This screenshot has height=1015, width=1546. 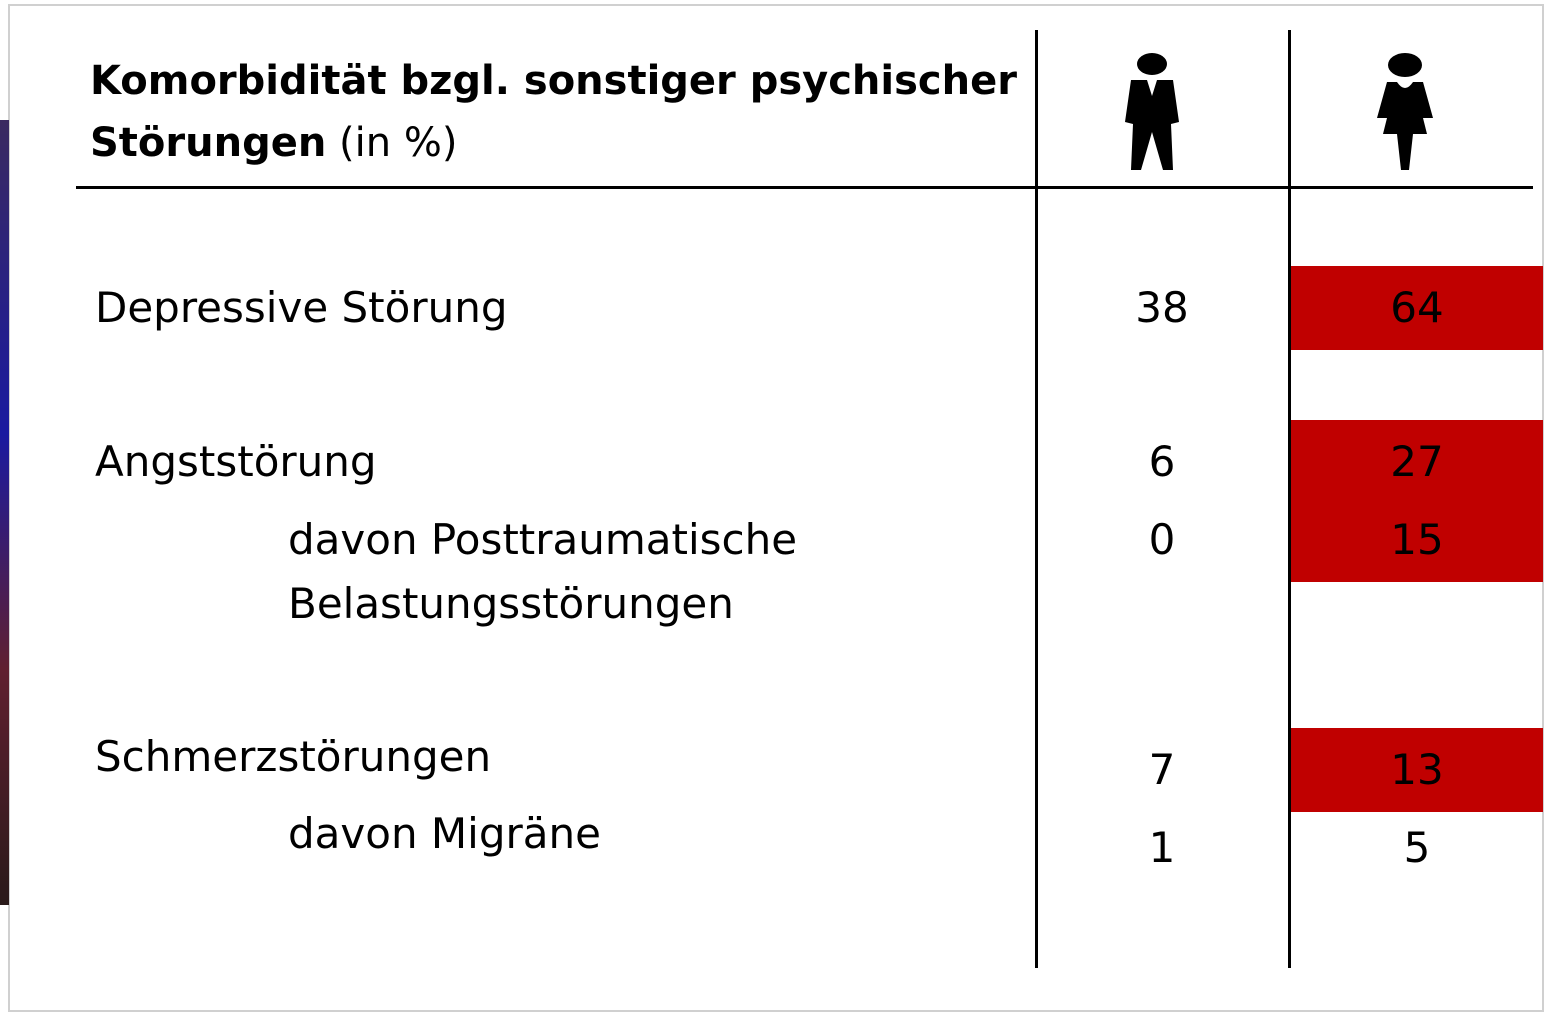 I want to click on female-value: 5, so click(x=1417, y=847).